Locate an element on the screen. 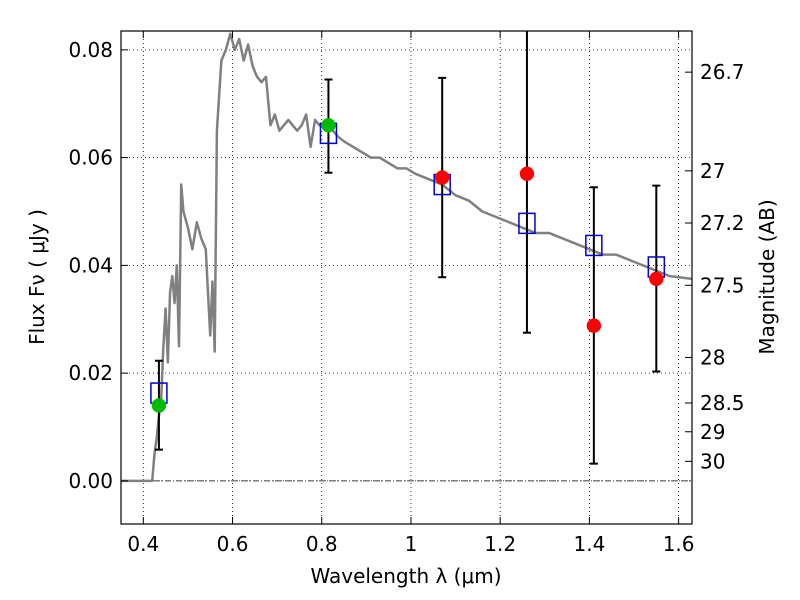  x-tick-label: 1 is located at coordinates (411, 544).